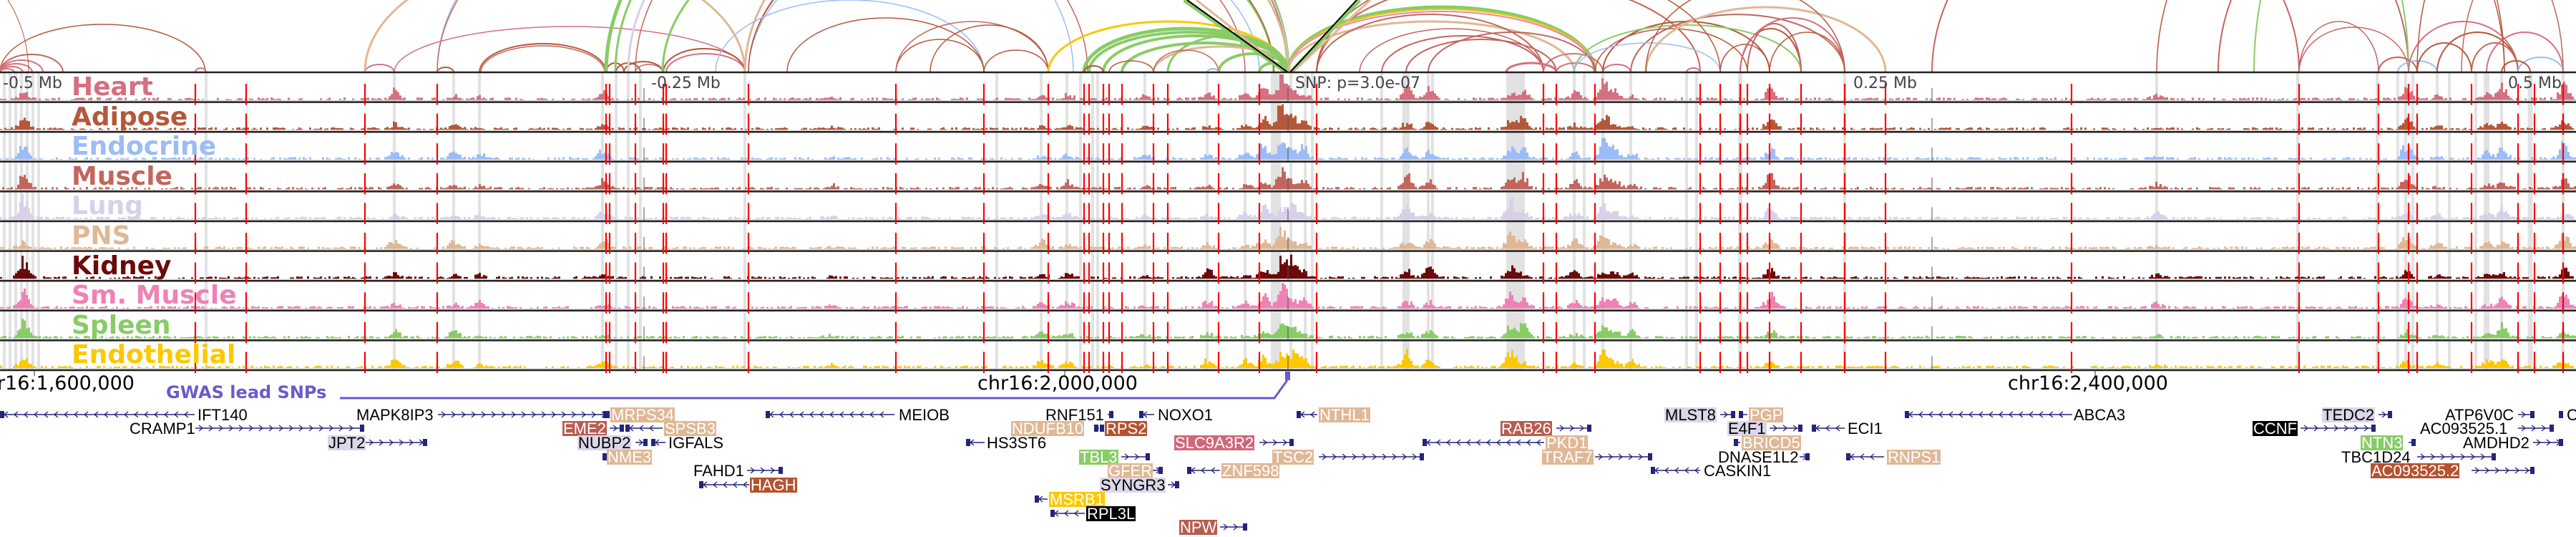  I want to click on gene-label-bricd5: BRICD5, so click(1771, 443).